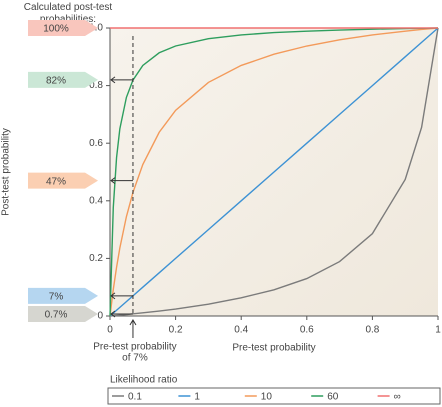  Describe the element at coordinates (133, 328) in the screenshot. I see `pretest-arrow` at that location.